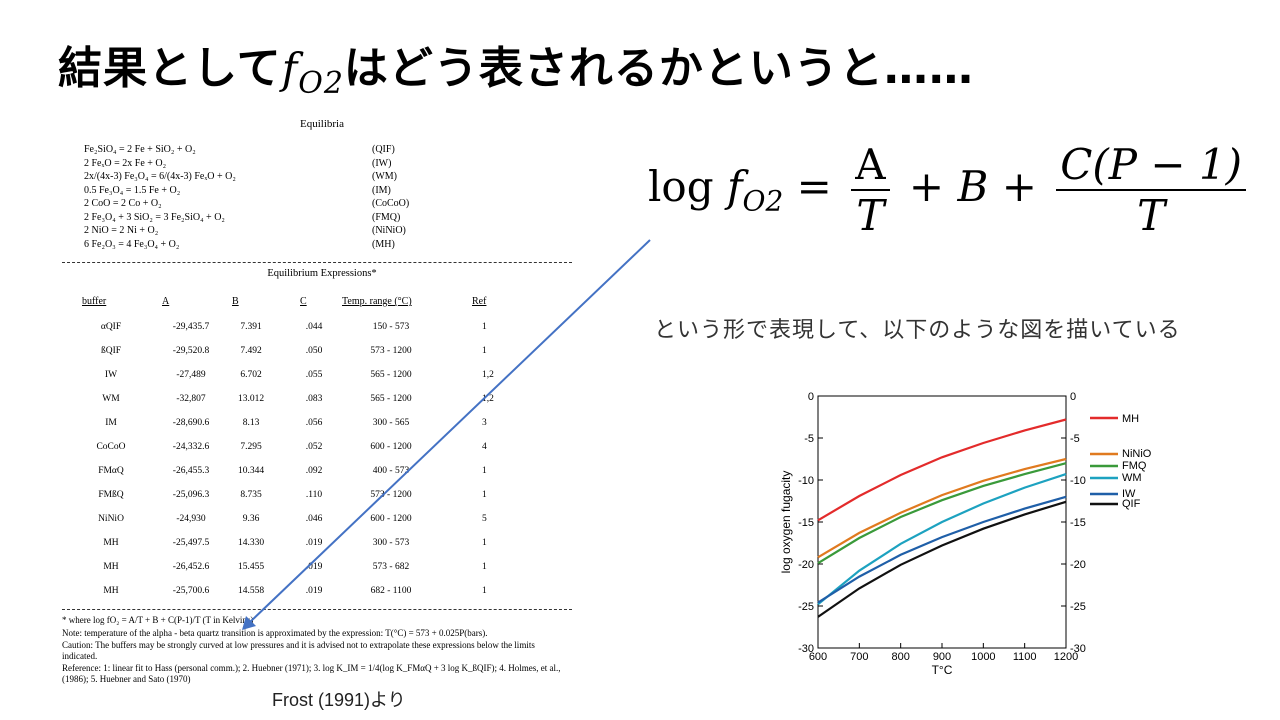 The width and height of the screenshot is (1280, 720). What do you see at coordinates (324, 150) in the screenshot?
I see `equilibrium-row: Fe₂SiO₄ = 2 Fe + SiO₂ + O₂ (QIF)` at bounding box center [324, 150].